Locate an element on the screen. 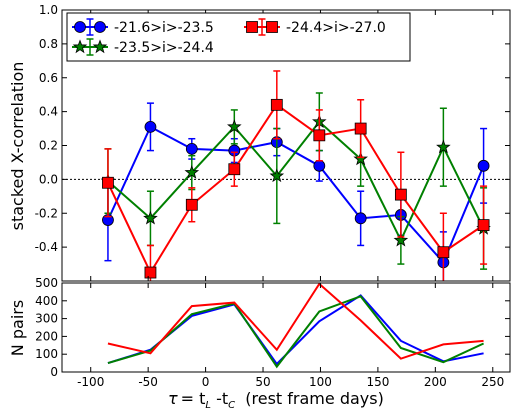 This screenshot has width=511, height=413. legend: -21.6>i>-23.5 -23.5>i>-24.4 -24.4>i>-27.0 is located at coordinates (238, 37).